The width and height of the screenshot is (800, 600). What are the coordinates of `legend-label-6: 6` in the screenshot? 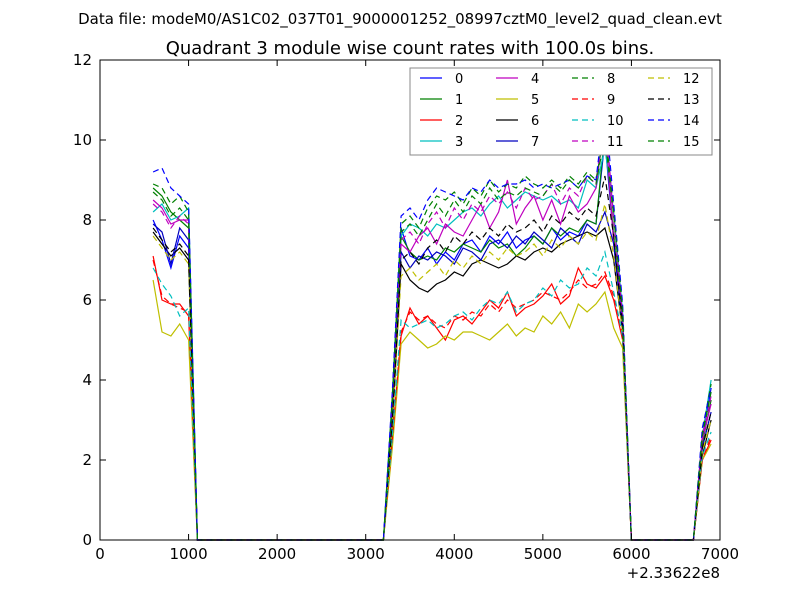 It's located at (535, 121).